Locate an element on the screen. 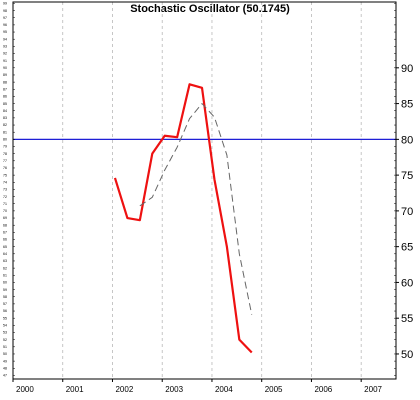 Image resolution: width=420 pixels, height=400 pixels. x-tick-label-2000: 2000 is located at coordinates (25, 389).